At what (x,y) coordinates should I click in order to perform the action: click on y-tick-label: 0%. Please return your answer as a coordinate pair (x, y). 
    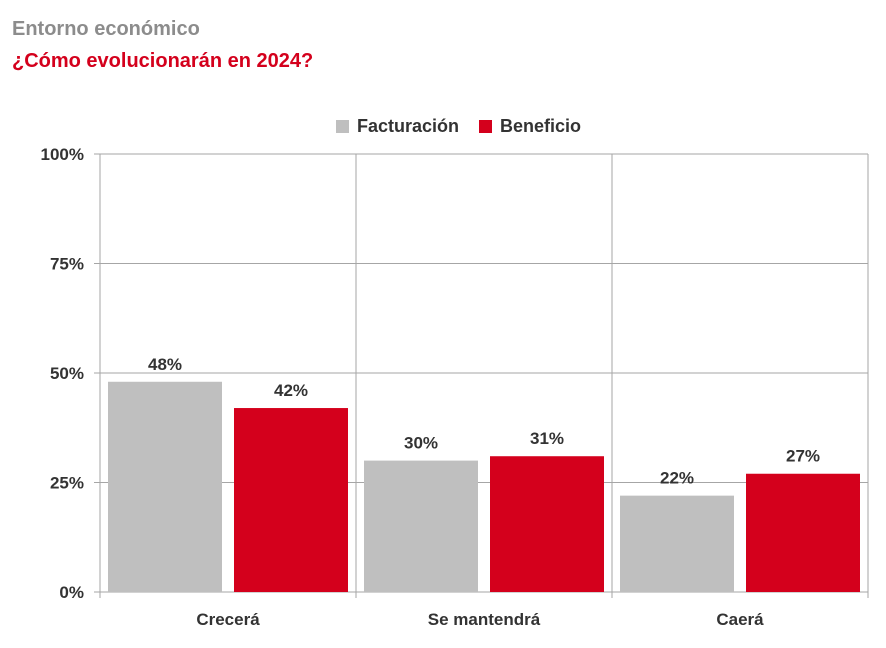
    Looking at the image, I should click on (71, 592).